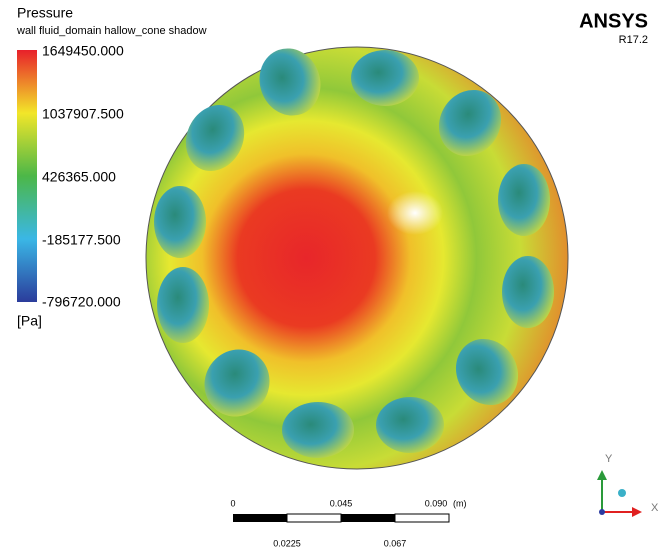 The height and width of the screenshot is (547, 671). I want to click on axis-triad, so click(619, 493).